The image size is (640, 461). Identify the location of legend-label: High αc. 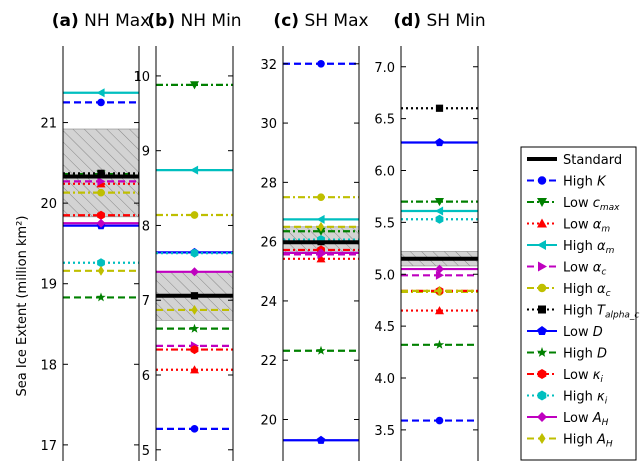
(587, 290).